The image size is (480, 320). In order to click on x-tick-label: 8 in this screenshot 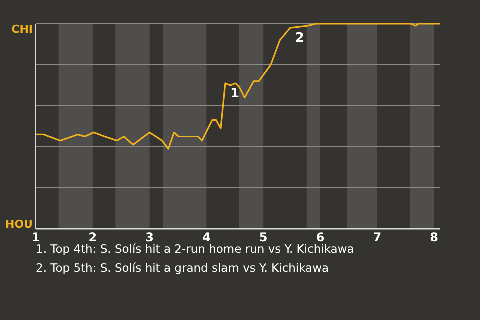, I will do `click(434, 237)`.